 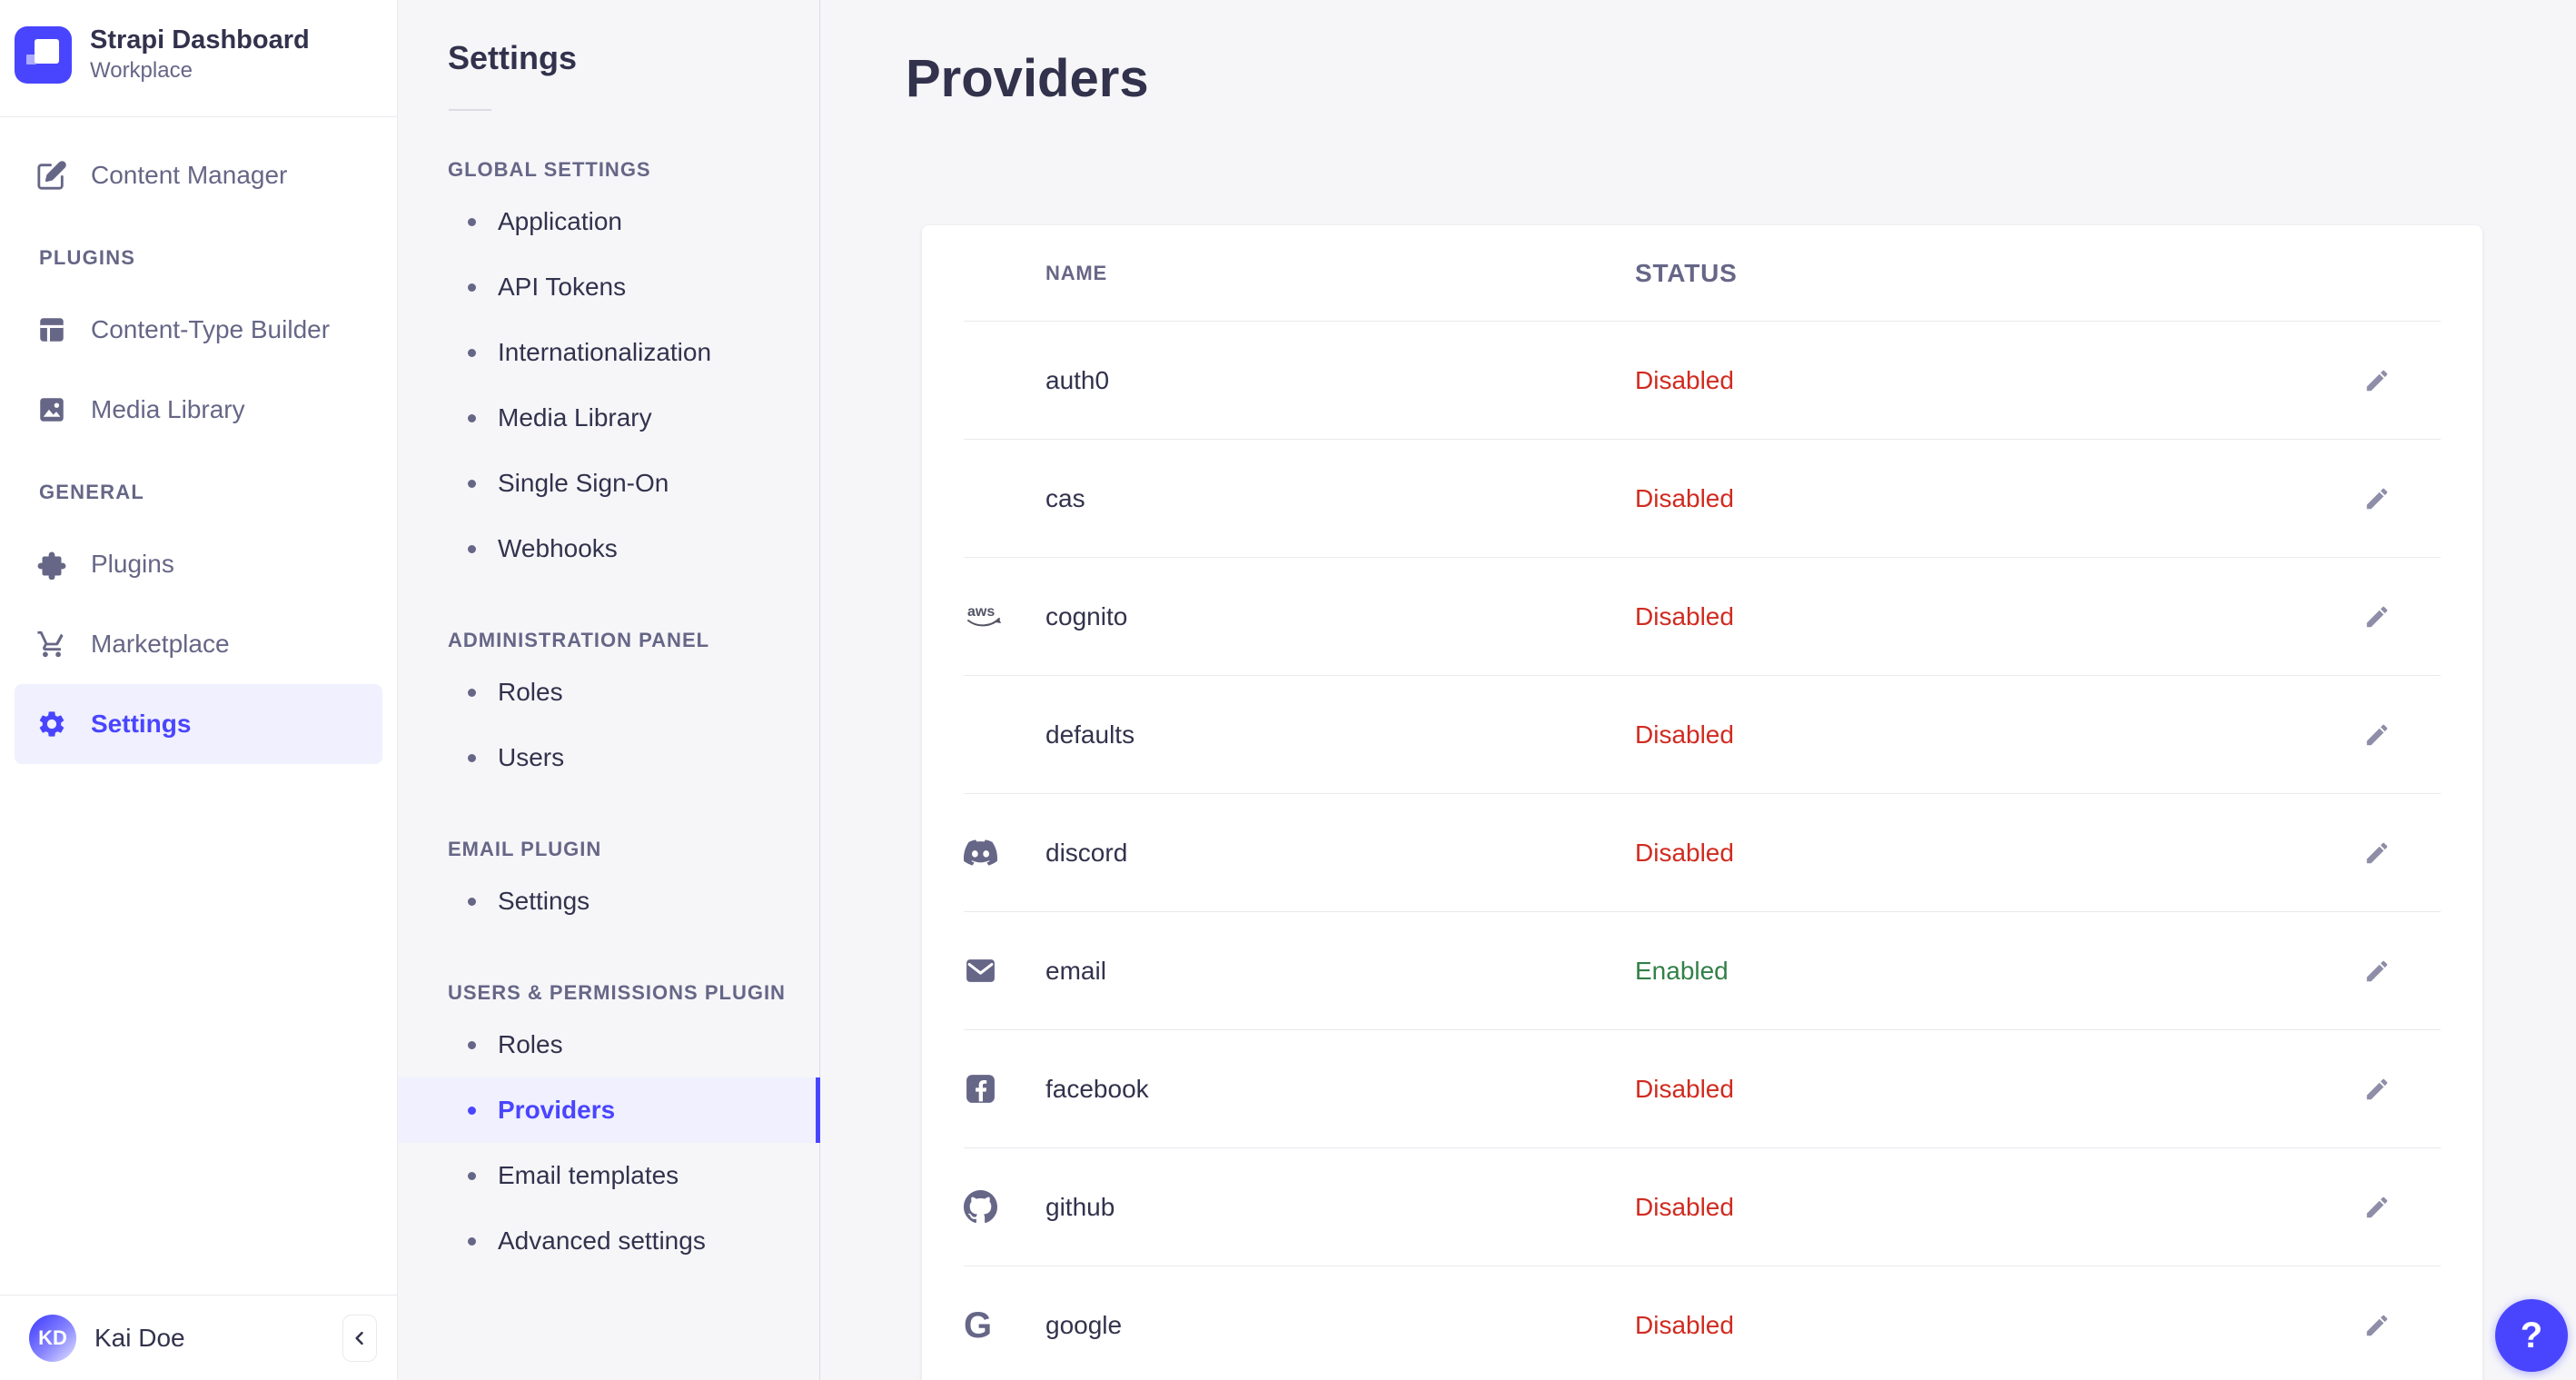 I want to click on sidebar-item-content-manager: Content Manager, so click(x=198, y=175).